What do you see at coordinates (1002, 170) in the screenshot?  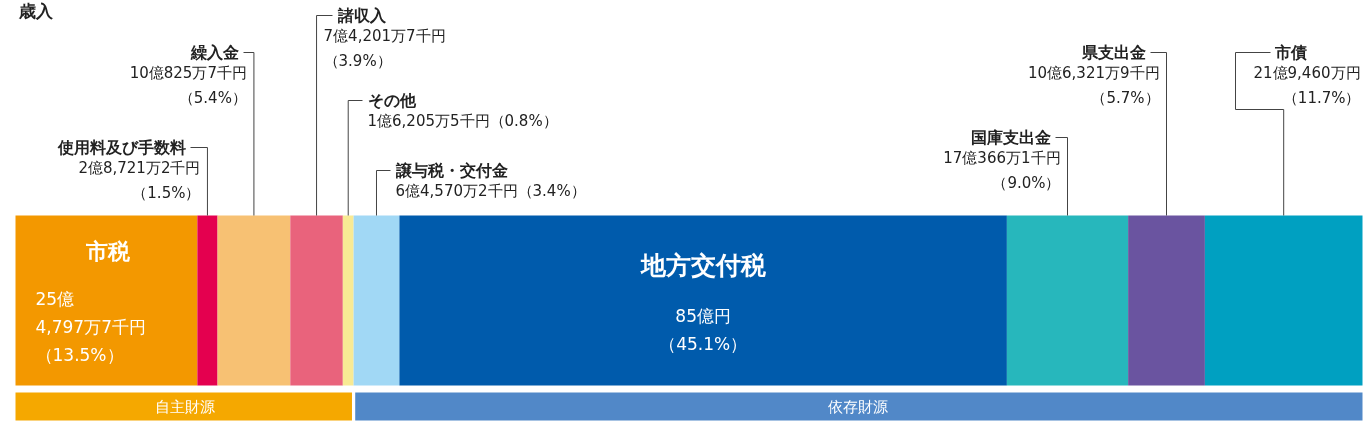 I see `data-label: 17億366万1千円（9.0%）` at bounding box center [1002, 170].